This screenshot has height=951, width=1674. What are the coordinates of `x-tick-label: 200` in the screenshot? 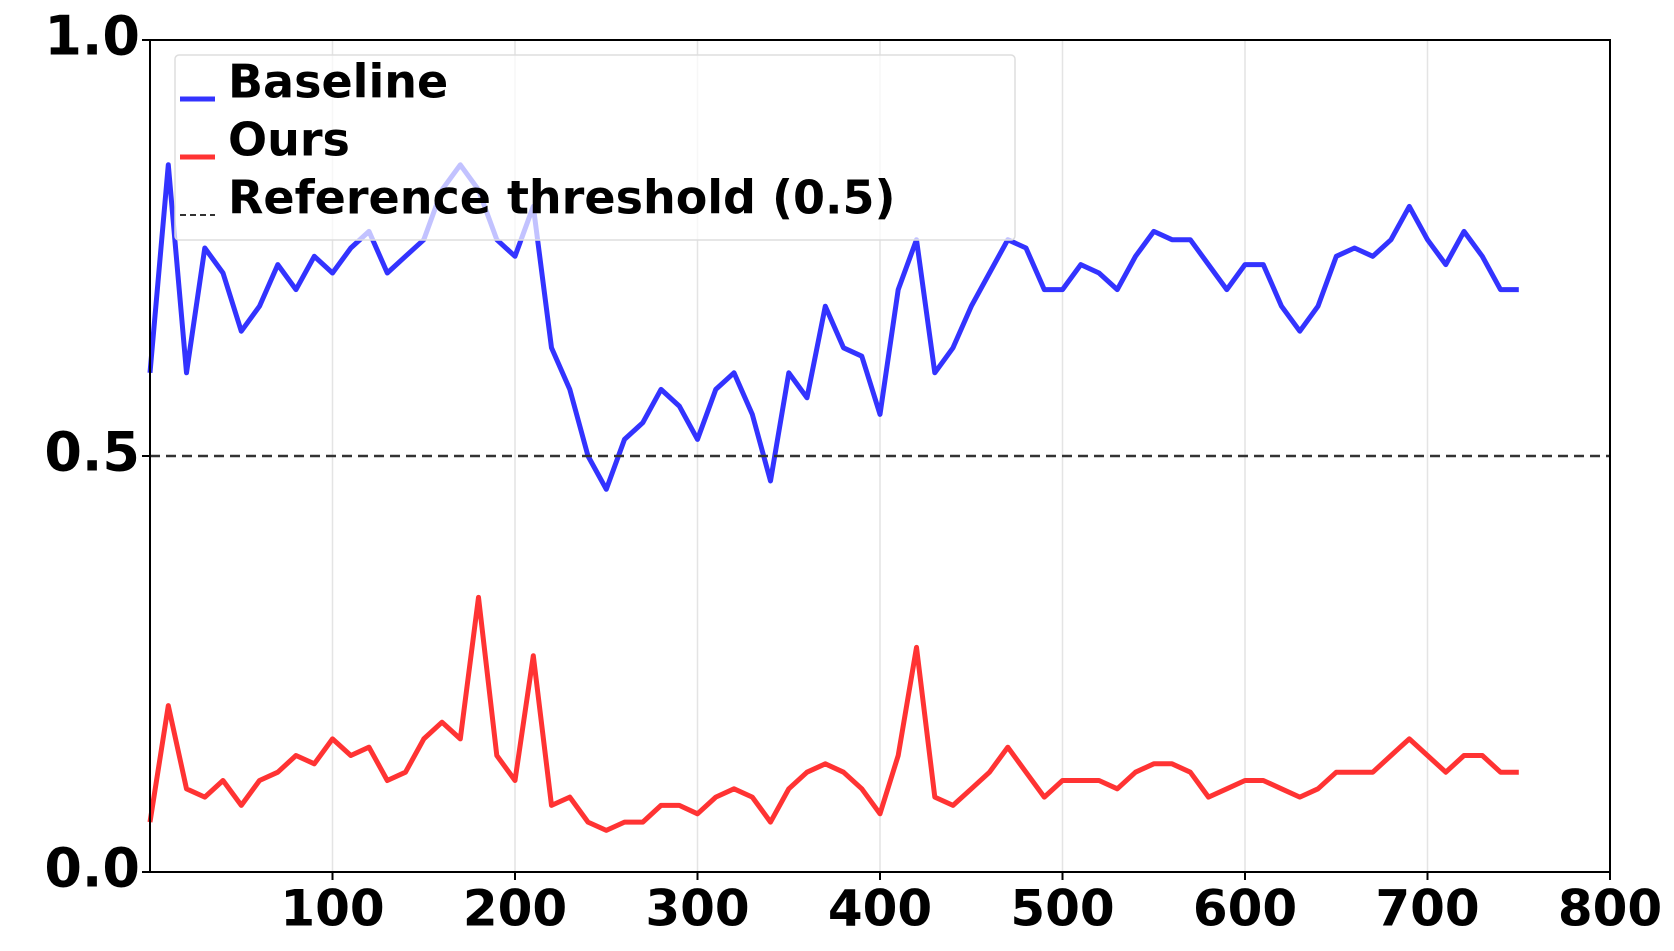 It's located at (515, 909).